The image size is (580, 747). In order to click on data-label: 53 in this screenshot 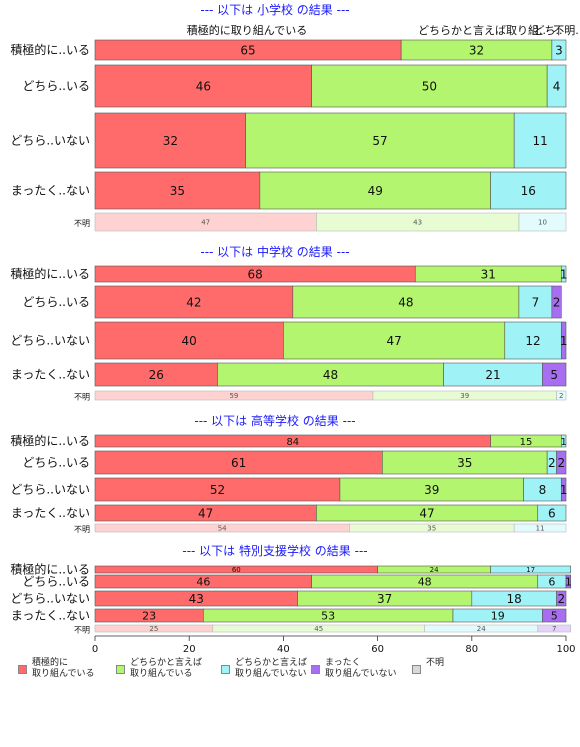, I will do `click(328, 616)`.